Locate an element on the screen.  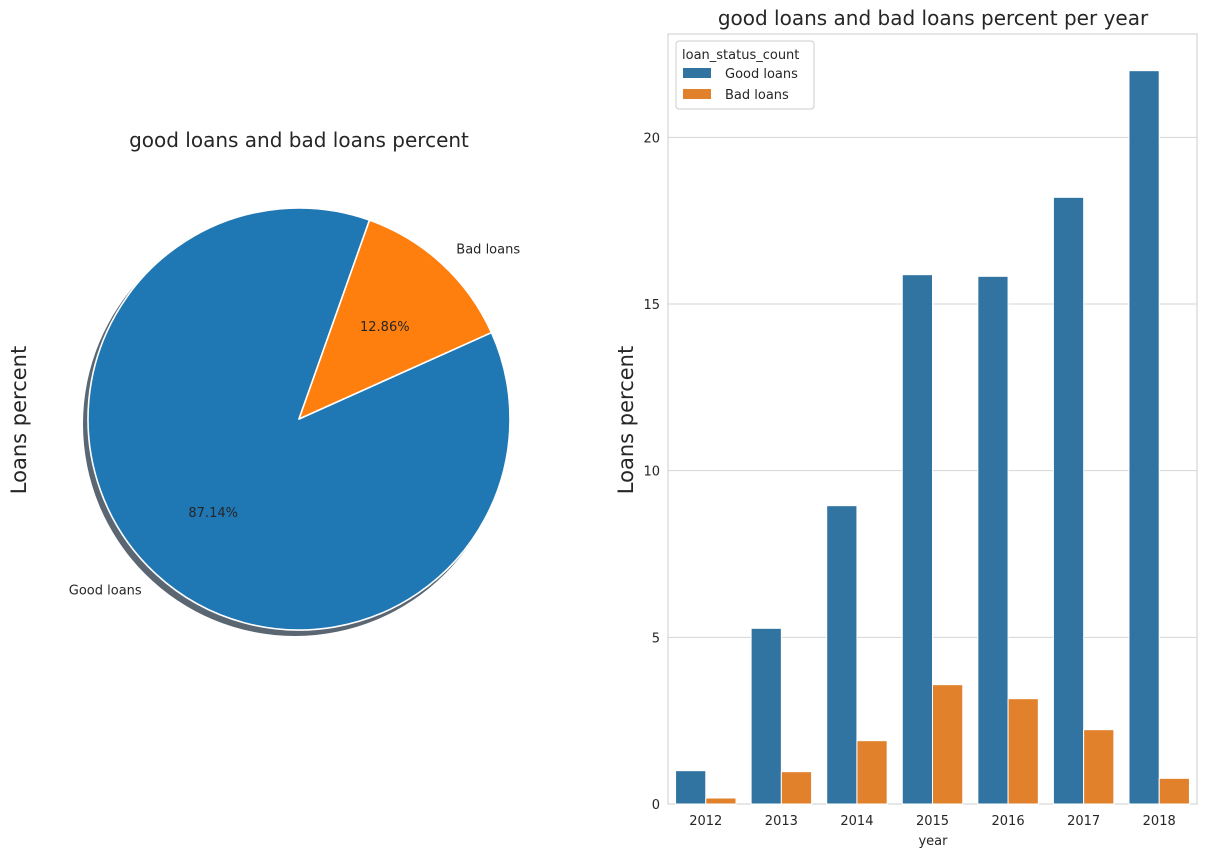
y-tick-label: 15 is located at coordinates (651, 305).